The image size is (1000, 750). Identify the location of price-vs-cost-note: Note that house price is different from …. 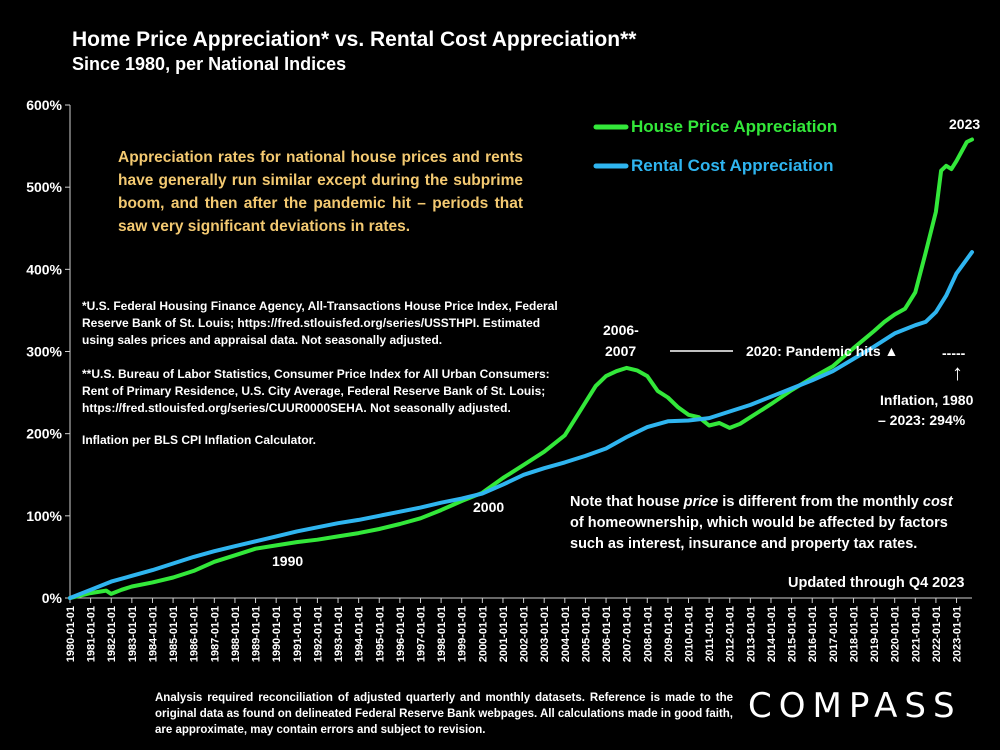
(767, 523).